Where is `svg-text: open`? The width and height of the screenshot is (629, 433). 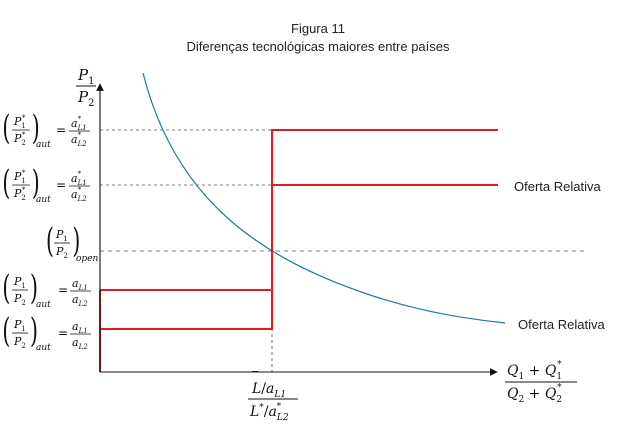
svg-text: open is located at coordinates (87, 259).